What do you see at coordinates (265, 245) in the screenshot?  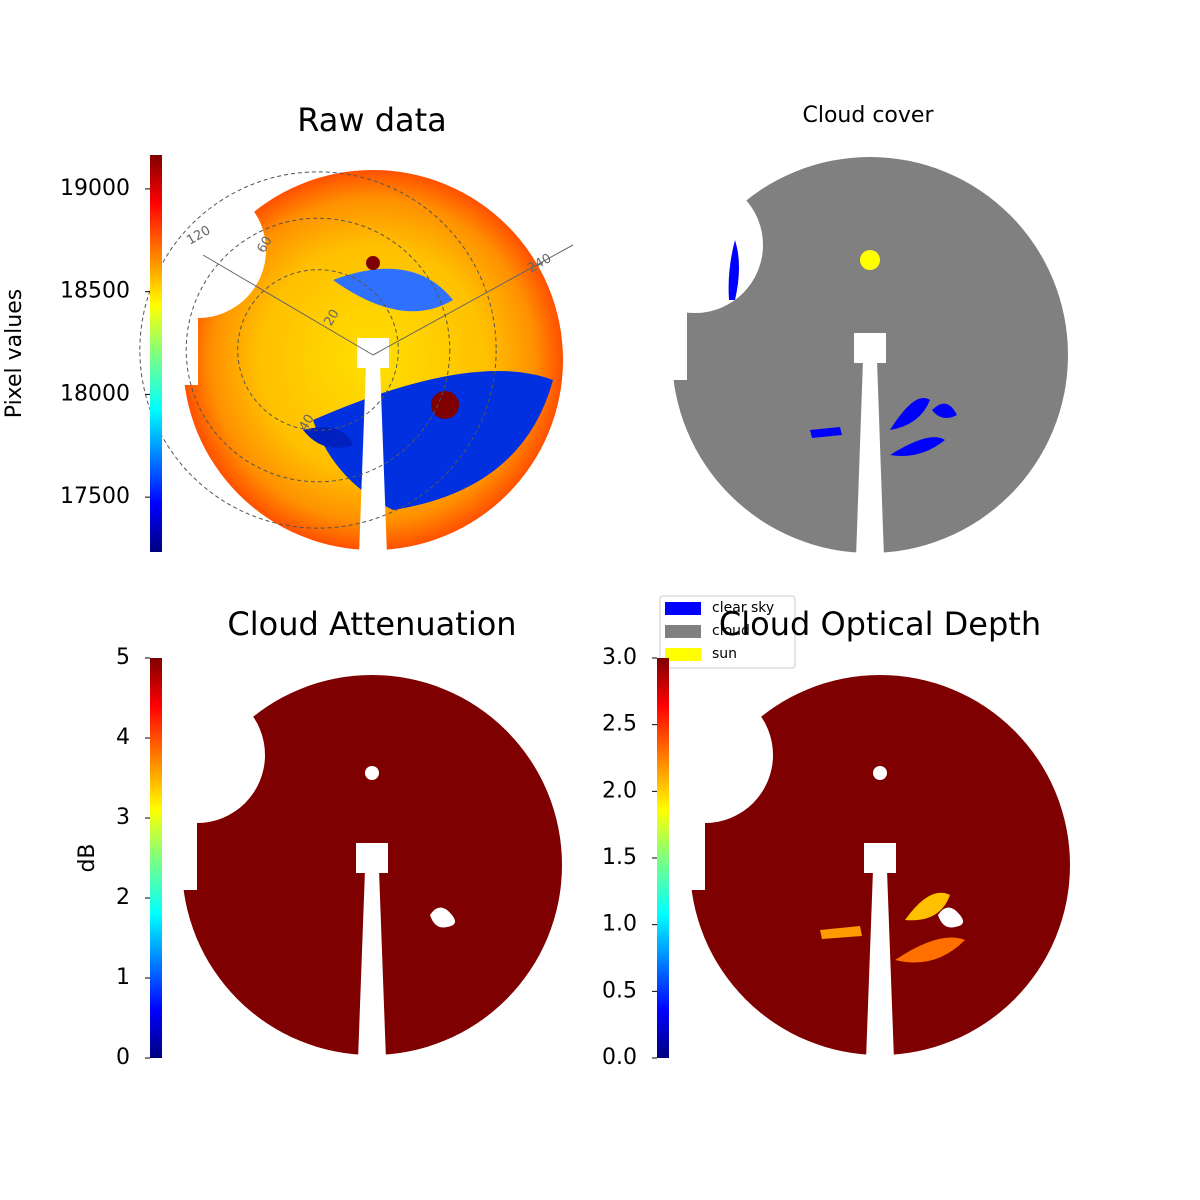 I see `polar-label: 60` at bounding box center [265, 245].